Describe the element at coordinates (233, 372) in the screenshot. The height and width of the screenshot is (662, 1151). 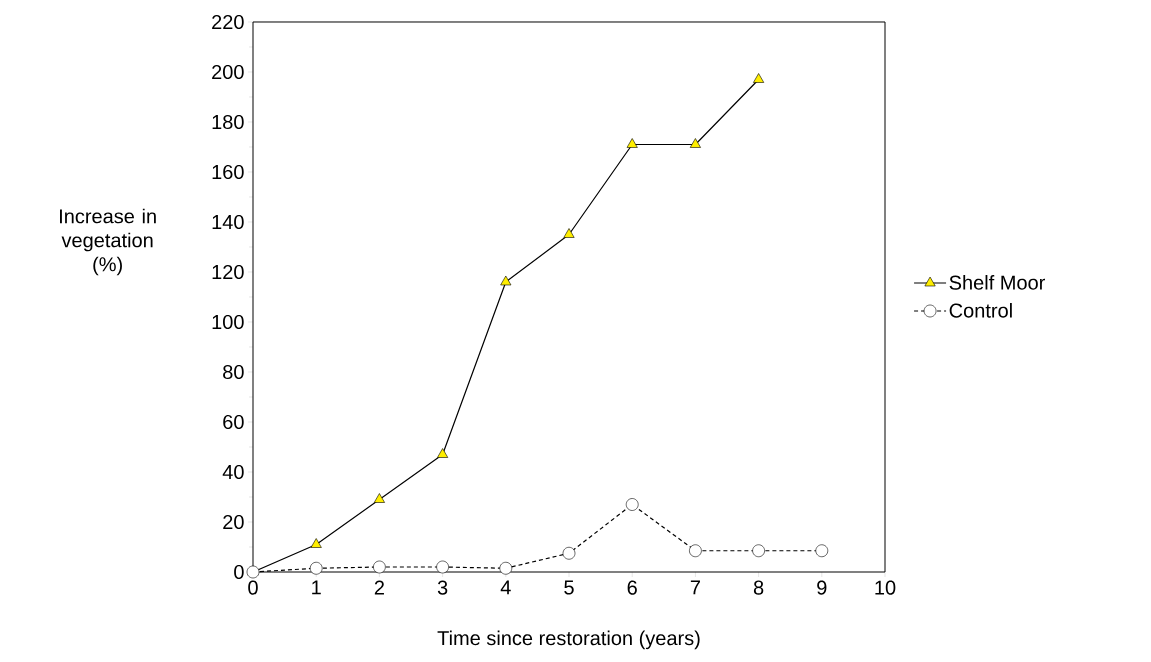
I see `y-tick-label: 80` at that location.